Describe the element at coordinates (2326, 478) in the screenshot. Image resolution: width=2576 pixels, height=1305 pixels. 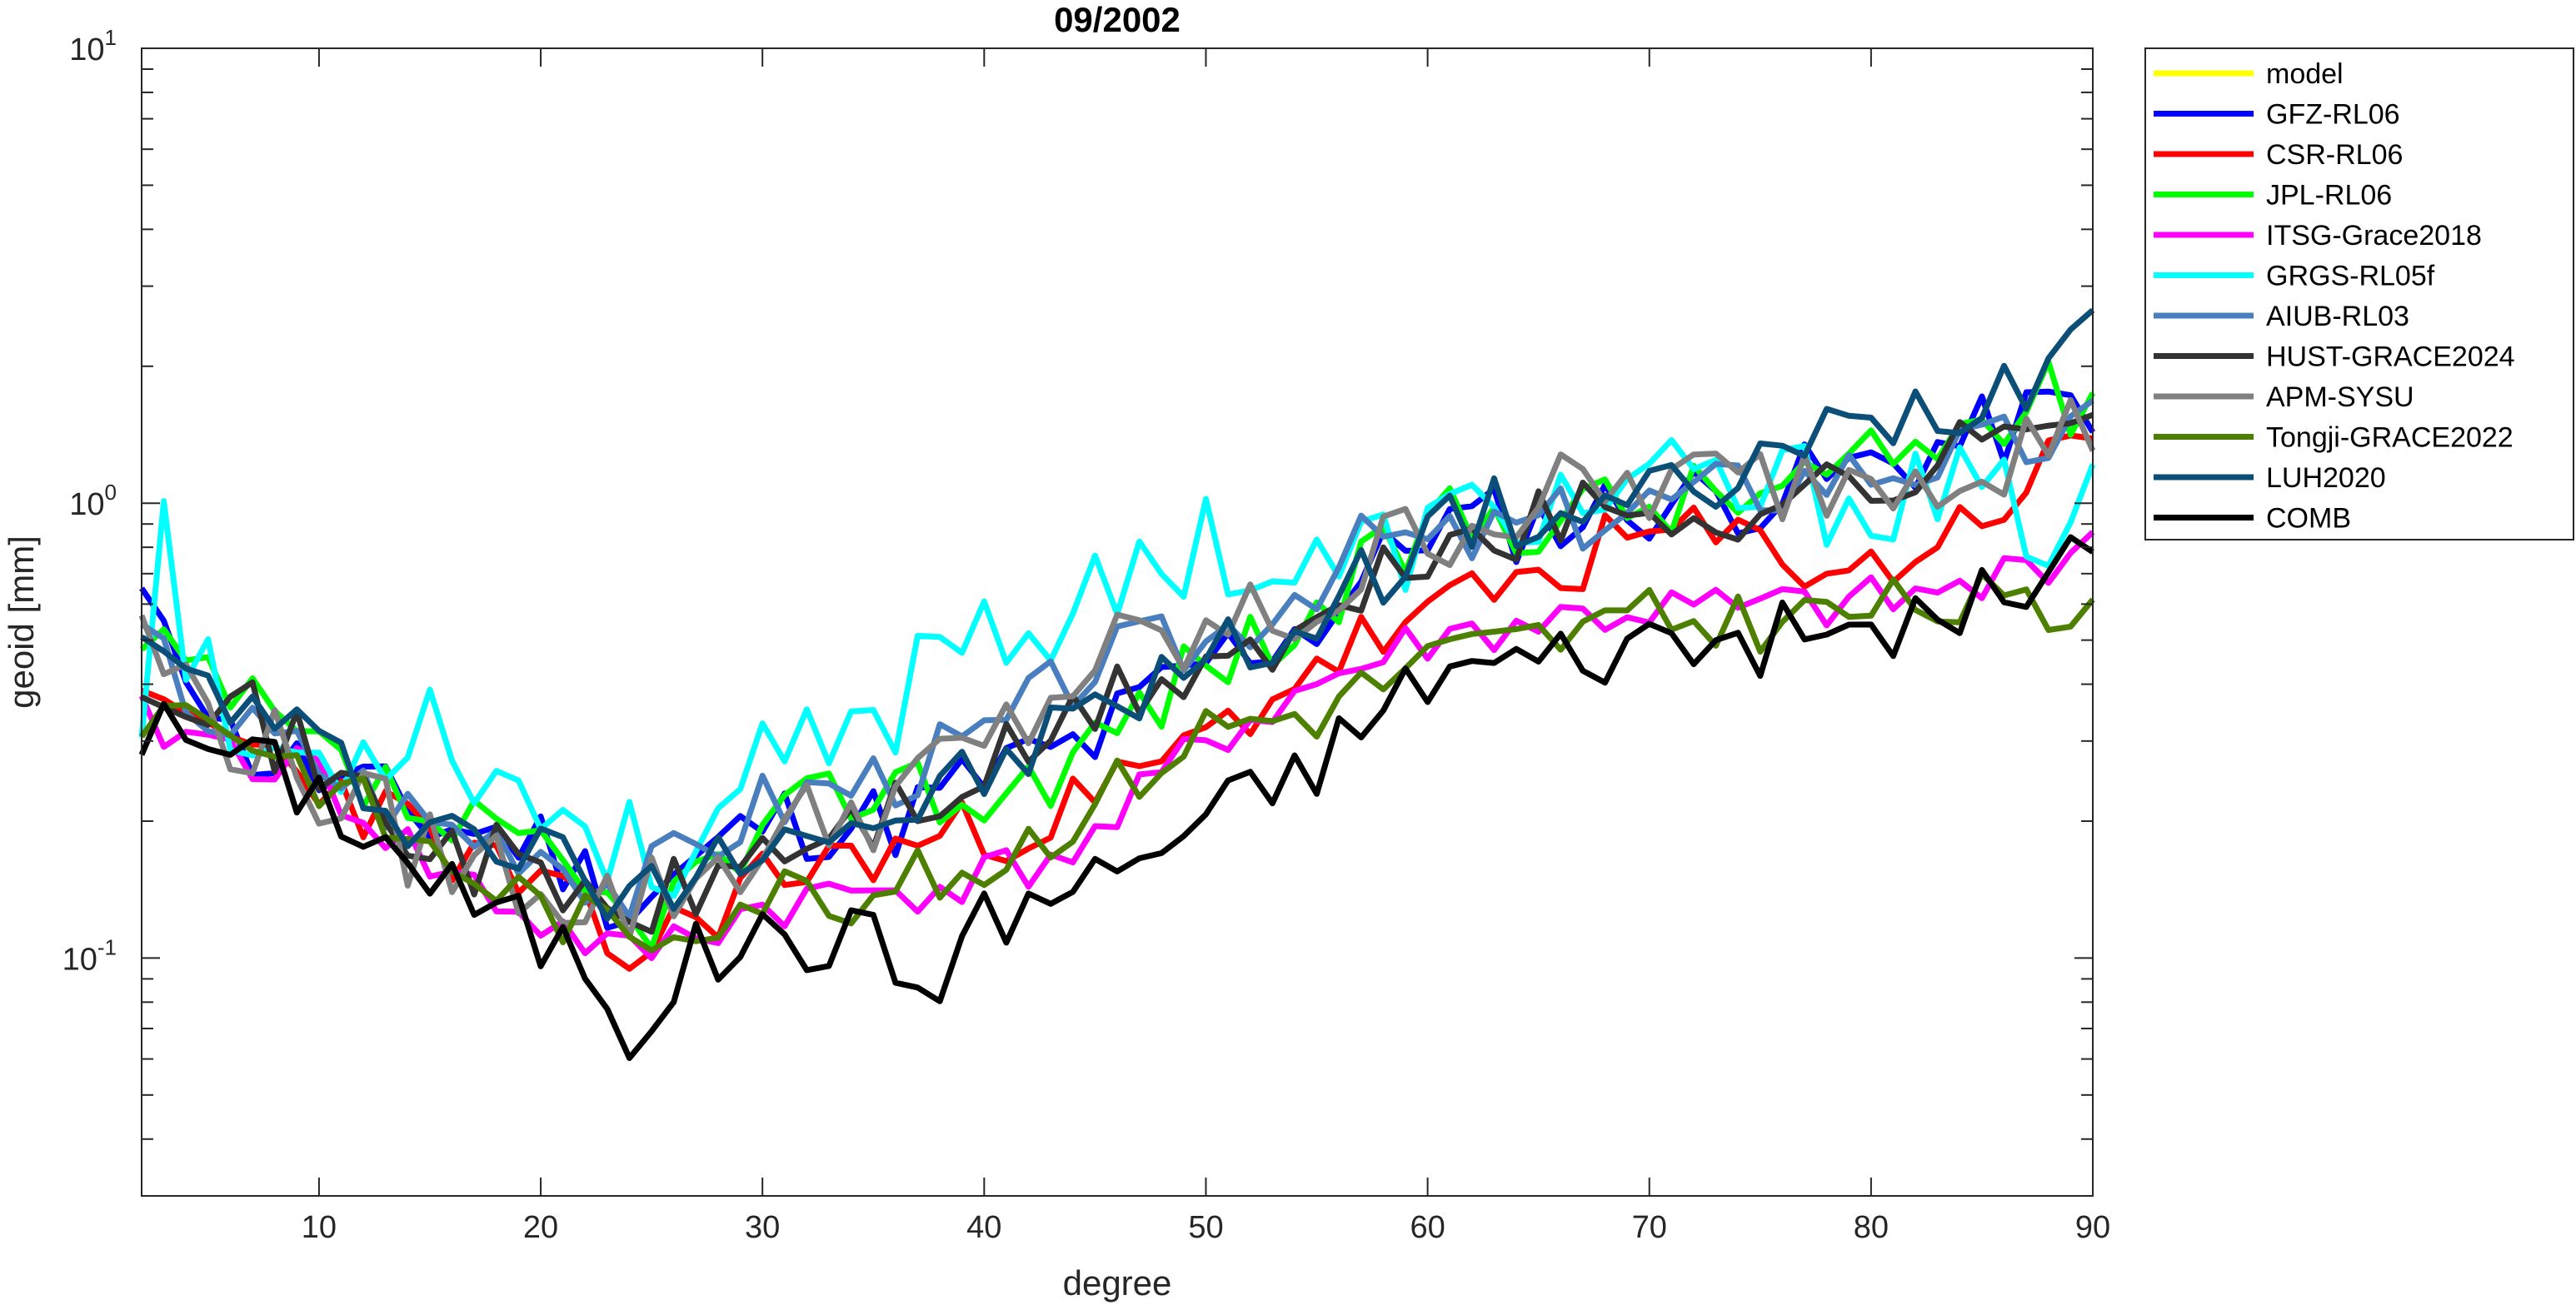
I see `legend-entry: LUH2020` at that location.